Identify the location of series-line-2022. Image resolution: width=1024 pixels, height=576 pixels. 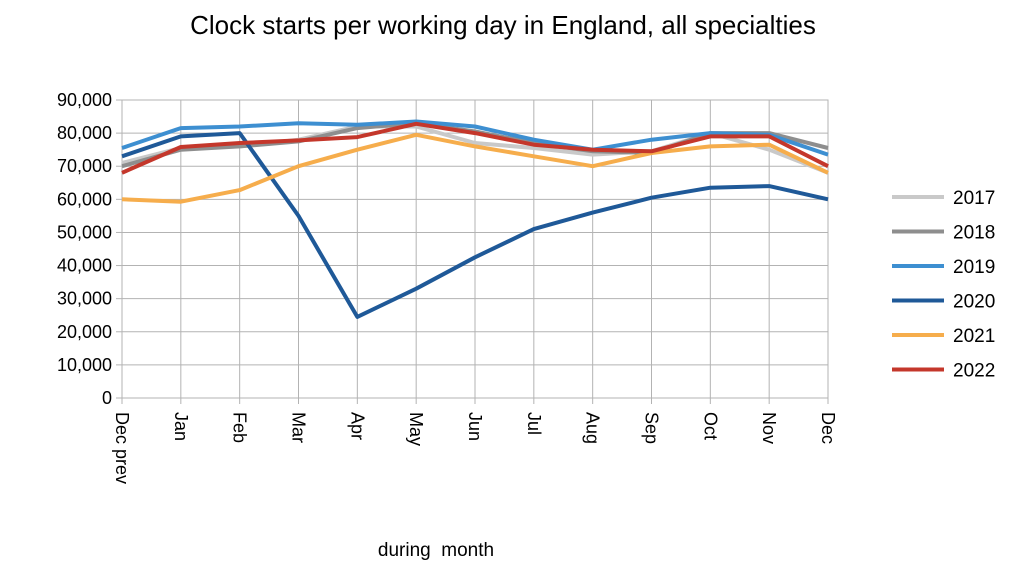
(475, 148).